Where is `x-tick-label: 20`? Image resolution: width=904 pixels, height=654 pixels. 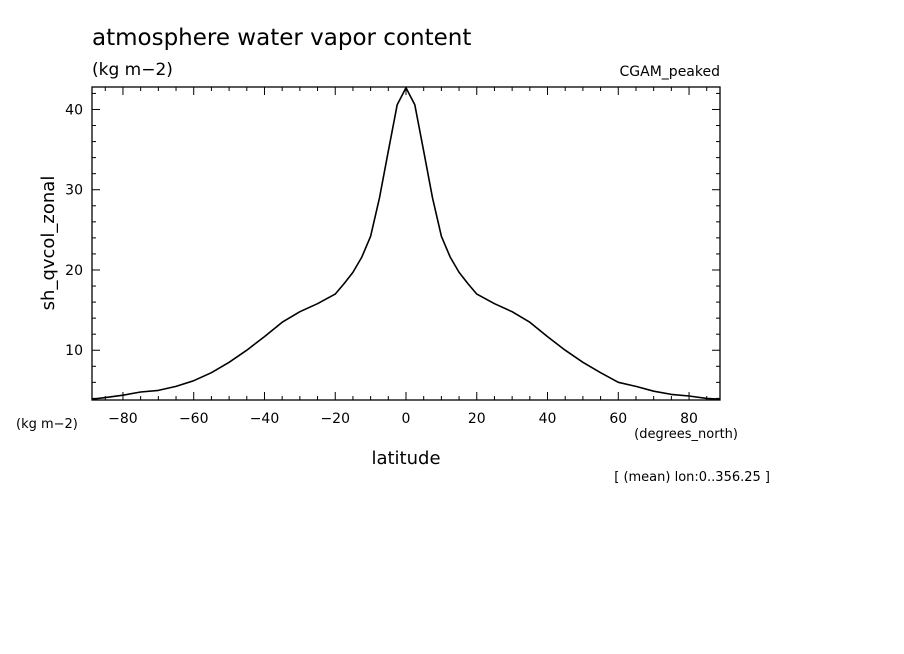 x-tick-label: 20 is located at coordinates (477, 419).